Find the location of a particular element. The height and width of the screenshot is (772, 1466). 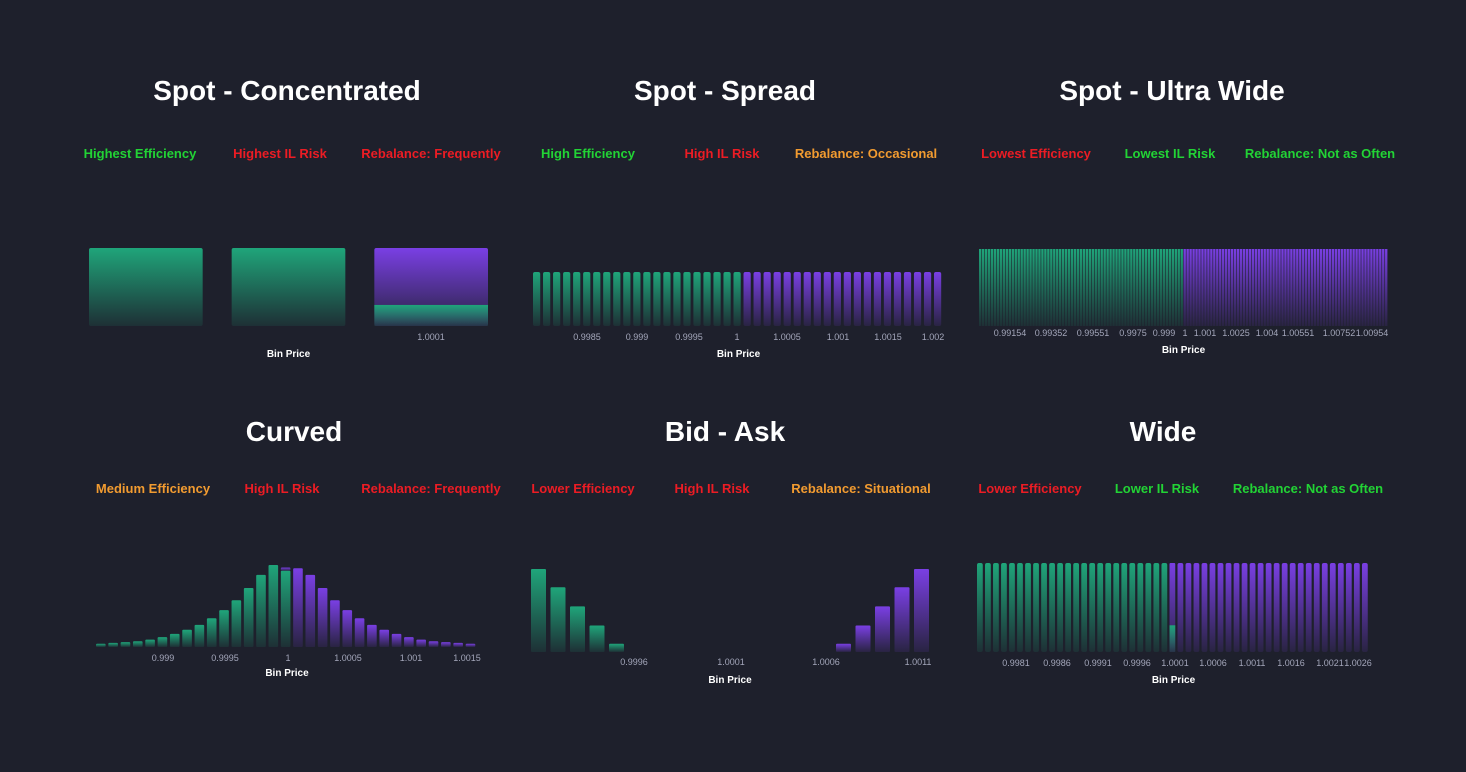

panel-title-spot-spread: Spot - Spread is located at coordinates (724, 90).